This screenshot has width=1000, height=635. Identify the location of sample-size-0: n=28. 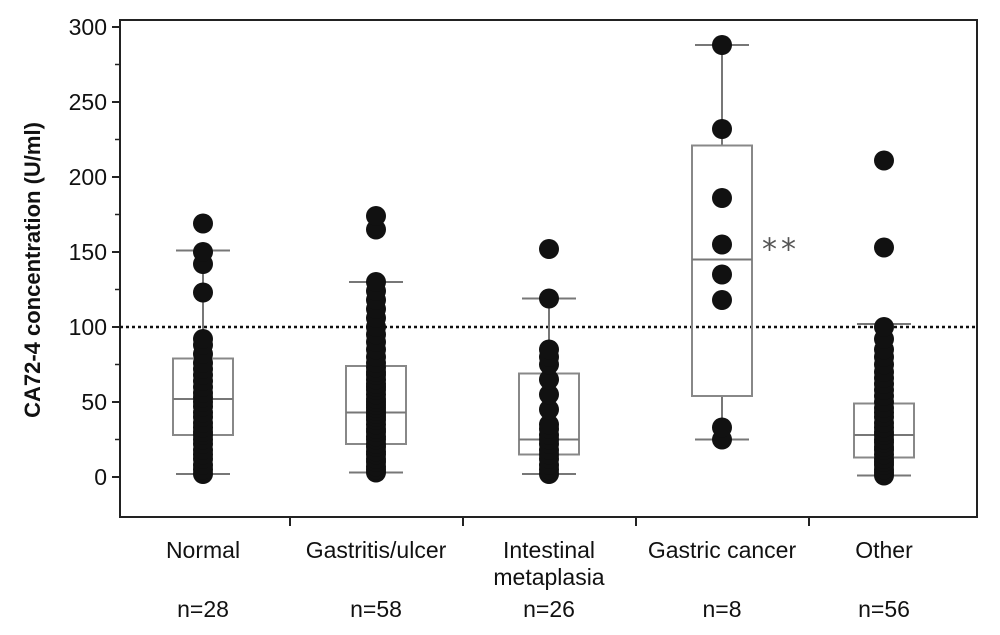
(203, 609).